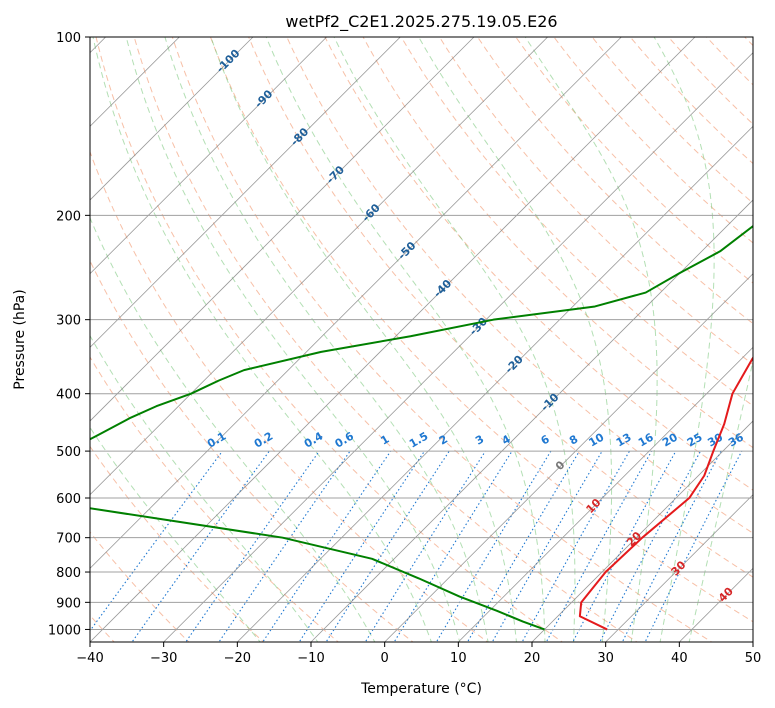 This screenshot has height=708, width=775. What do you see at coordinates (418, 654) in the screenshot?
I see `x-axis-ticks: −40 −30 −20 −10 0 10 20 30 40 50` at bounding box center [418, 654].